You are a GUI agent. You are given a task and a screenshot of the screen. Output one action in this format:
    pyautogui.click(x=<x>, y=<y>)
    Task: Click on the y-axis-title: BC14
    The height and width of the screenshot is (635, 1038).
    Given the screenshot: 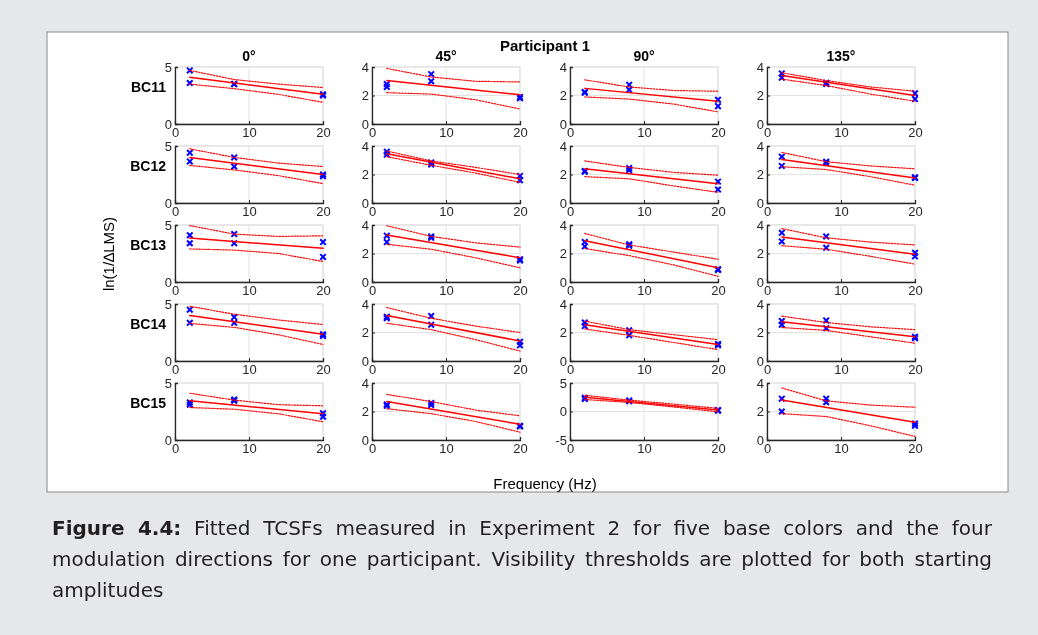 What is the action you would take?
    pyautogui.click(x=148, y=323)
    